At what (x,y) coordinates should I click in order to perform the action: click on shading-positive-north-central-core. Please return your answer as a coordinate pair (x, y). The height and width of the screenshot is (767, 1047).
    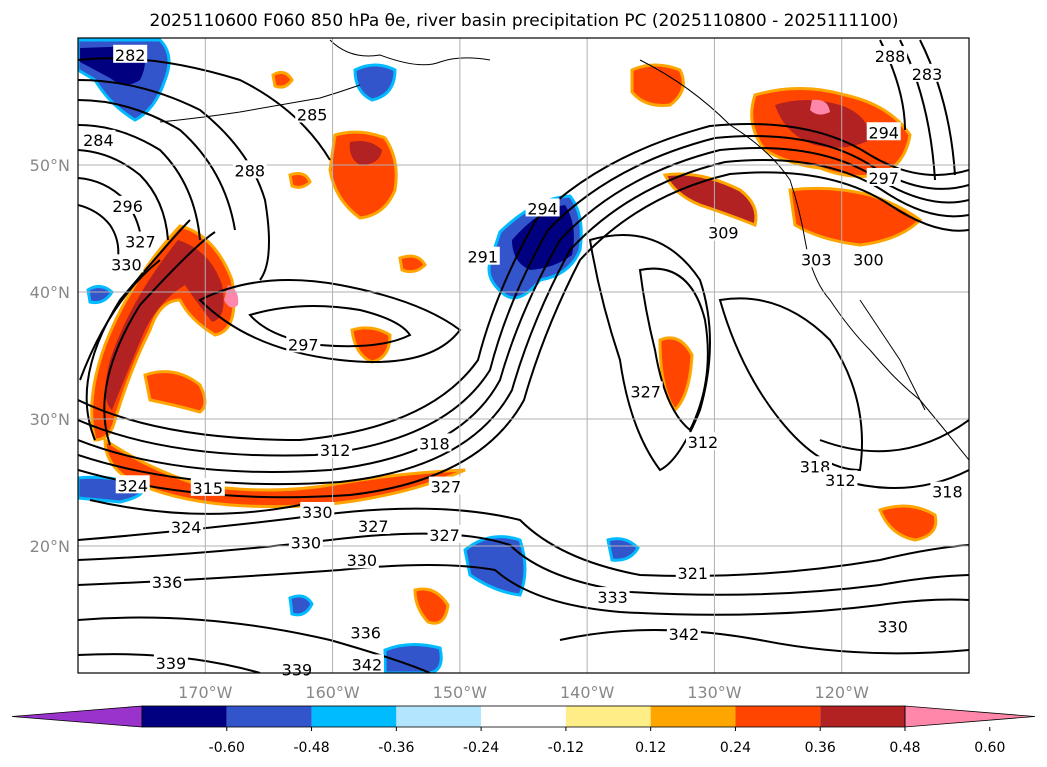
    Looking at the image, I should click on (365, 153).